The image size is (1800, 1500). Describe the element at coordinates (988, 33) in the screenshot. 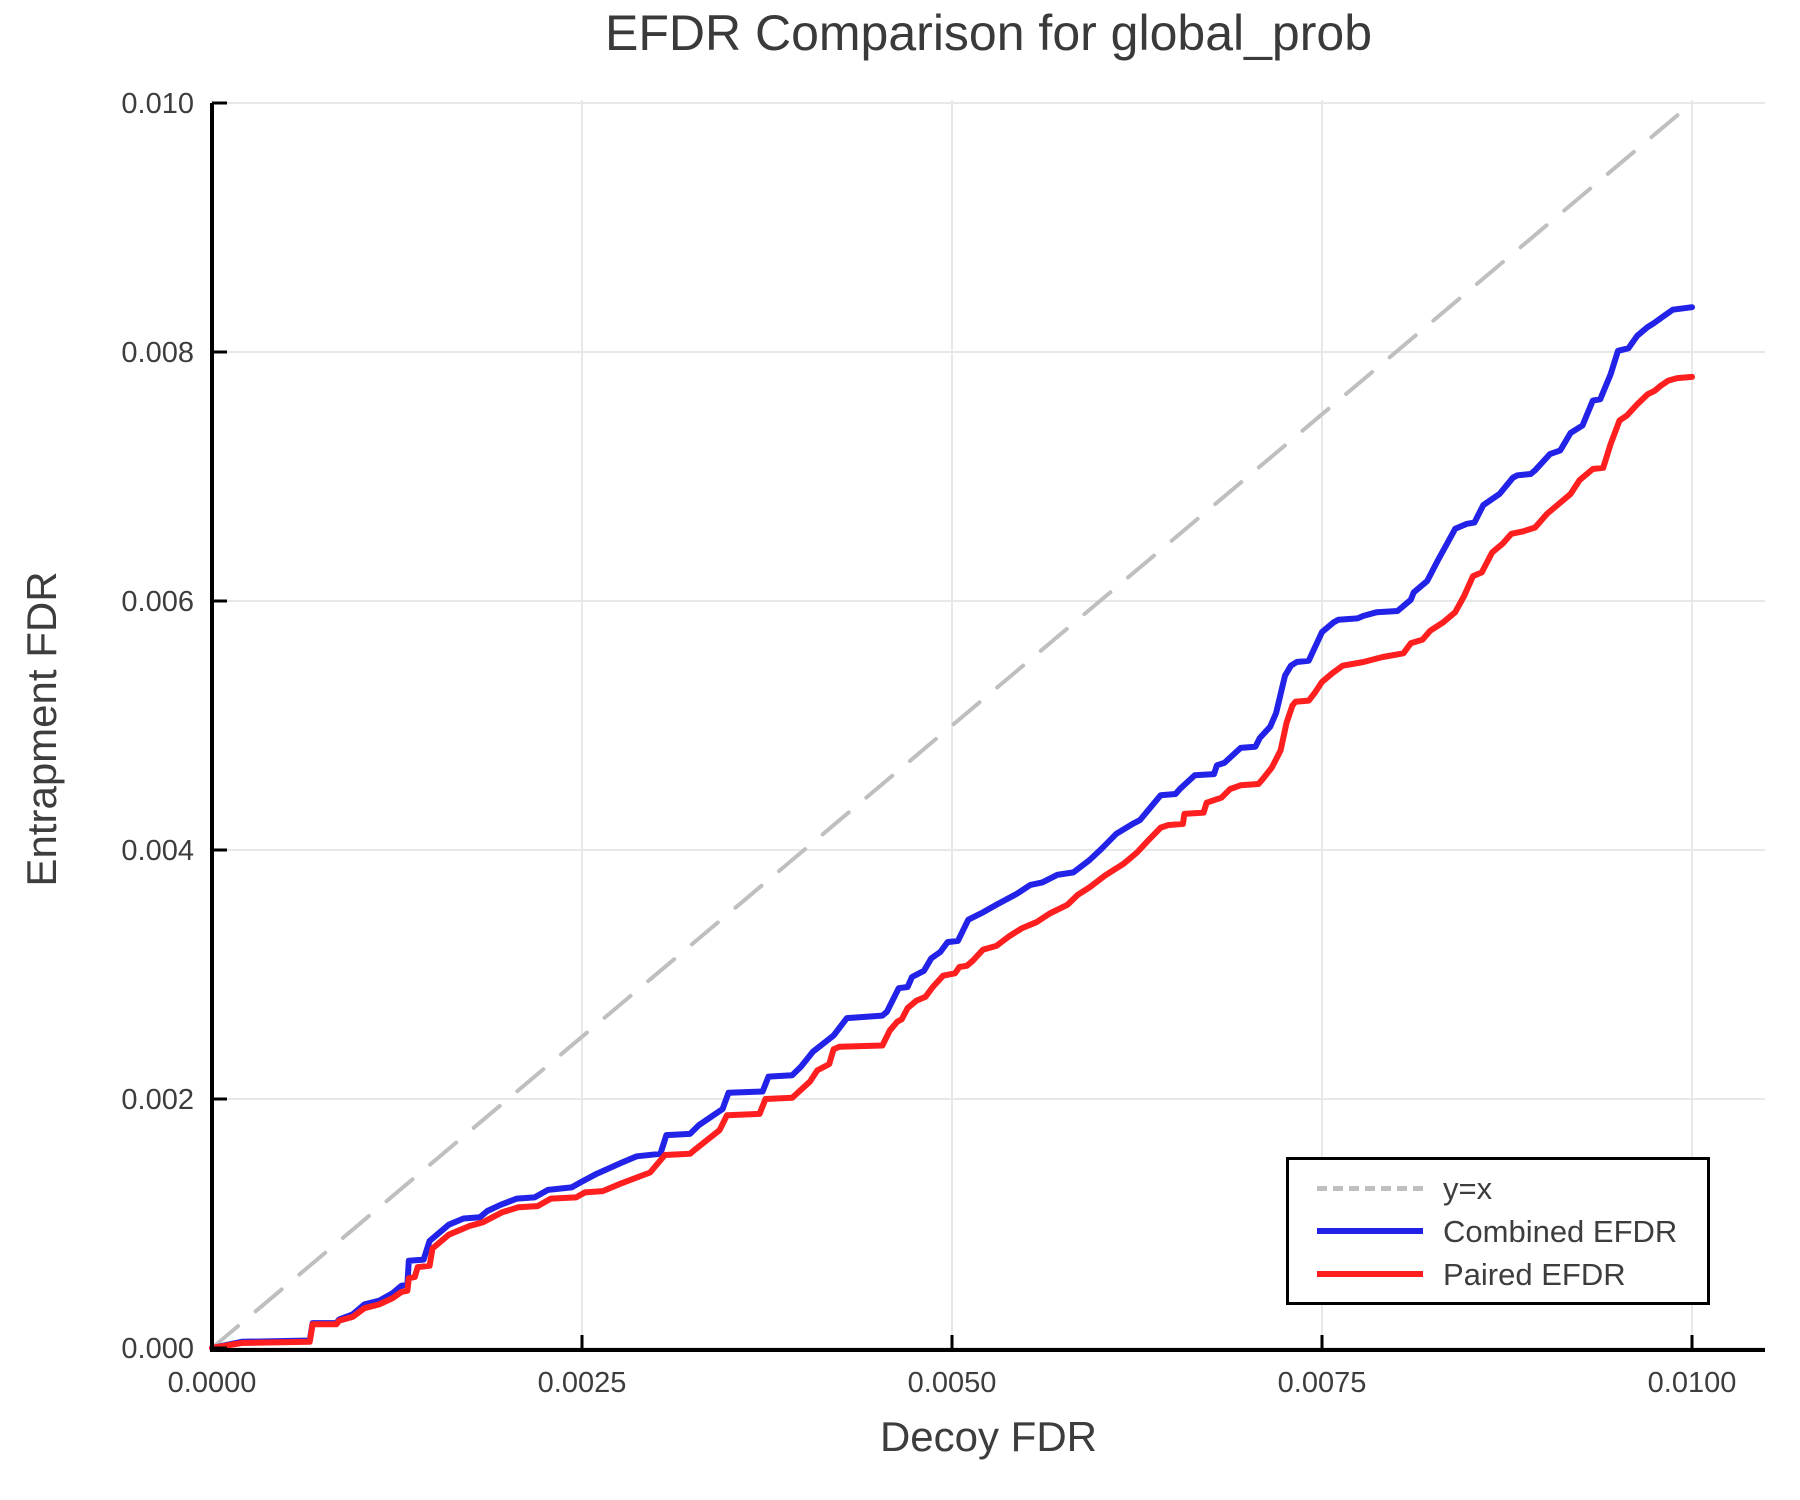

I see `chart-title: EFDR Comparison for global_prob` at that location.